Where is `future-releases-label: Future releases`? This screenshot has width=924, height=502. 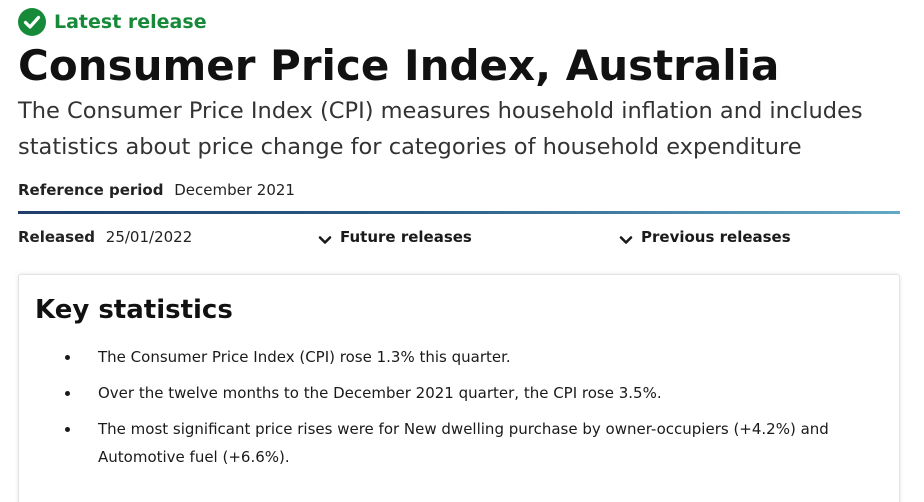 future-releases-label: Future releases is located at coordinates (406, 237).